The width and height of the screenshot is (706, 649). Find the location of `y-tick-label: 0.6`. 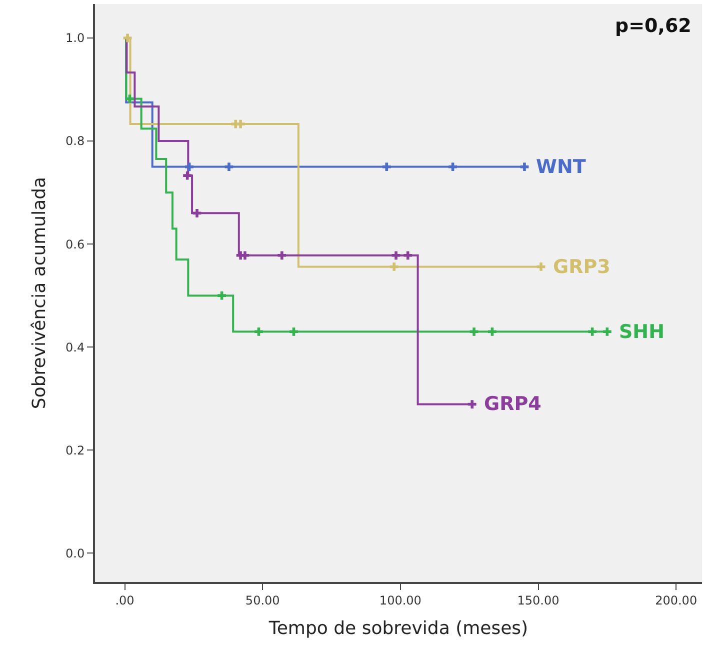

y-tick-label: 0.6 is located at coordinates (75, 244).